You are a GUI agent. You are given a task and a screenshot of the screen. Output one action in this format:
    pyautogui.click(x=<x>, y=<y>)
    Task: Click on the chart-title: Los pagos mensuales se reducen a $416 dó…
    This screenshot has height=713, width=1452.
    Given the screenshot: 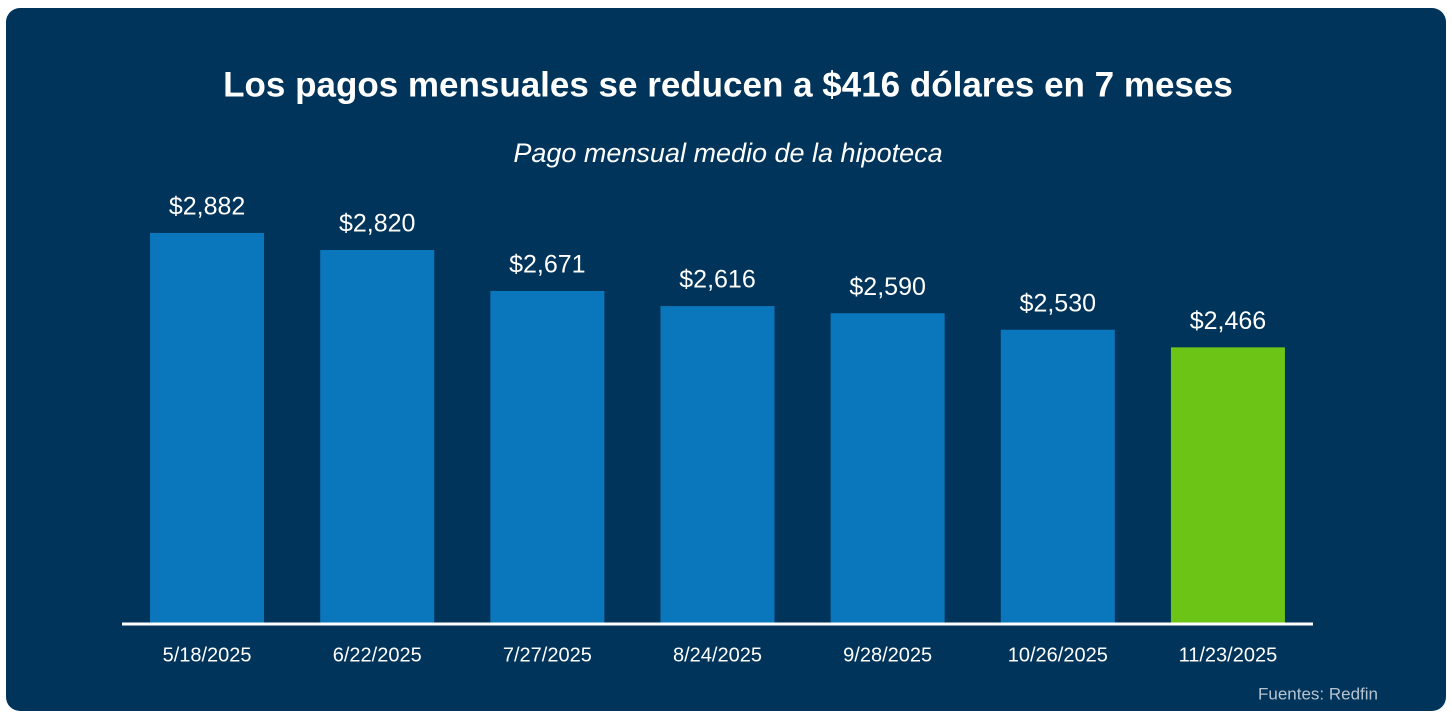 What is the action you would take?
    pyautogui.click(x=728, y=84)
    